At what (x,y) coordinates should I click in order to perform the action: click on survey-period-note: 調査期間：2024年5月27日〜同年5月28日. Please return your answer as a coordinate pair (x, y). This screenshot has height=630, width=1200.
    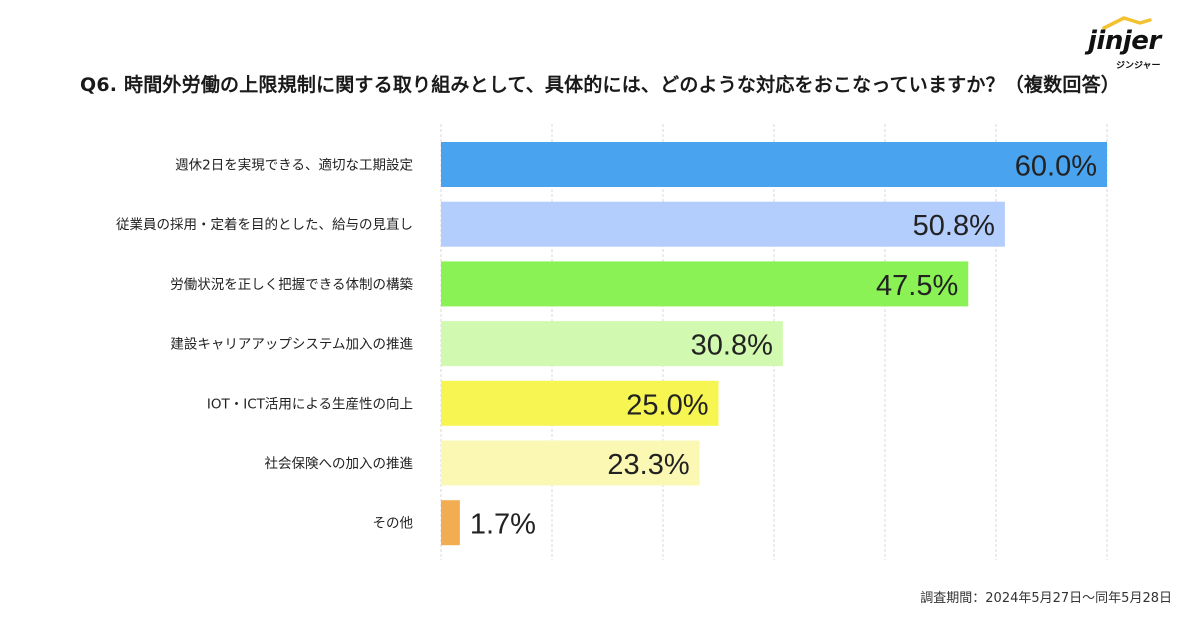
    Looking at the image, I should click on (1046, 598).